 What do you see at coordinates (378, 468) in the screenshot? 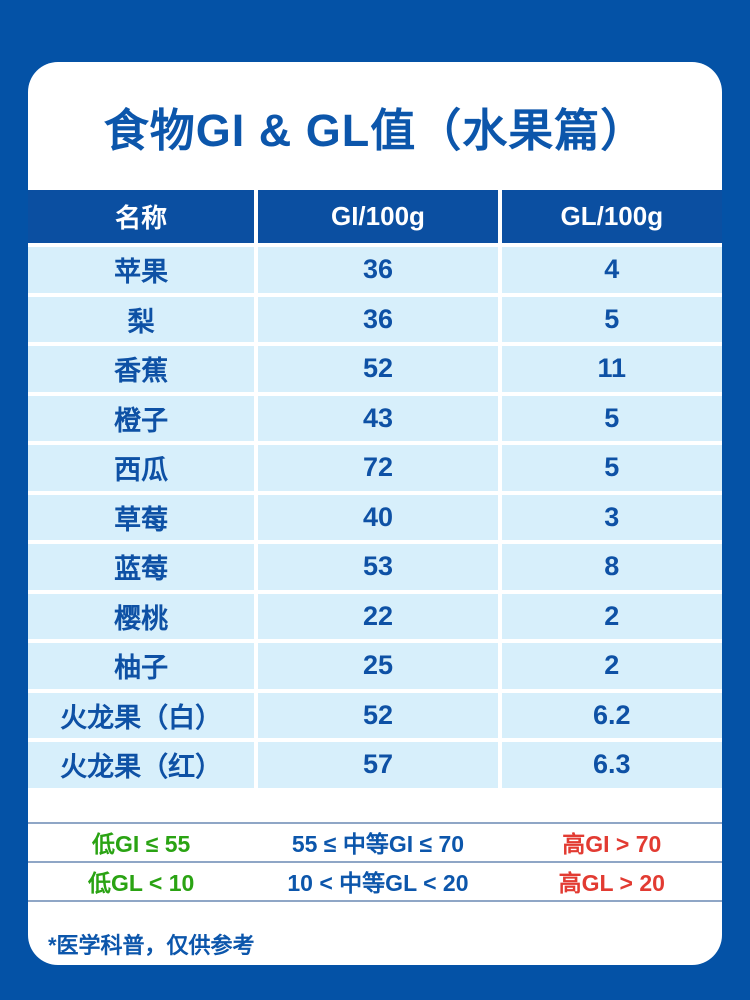
I see `cell-gi: 72` at bounding box center [378, 468].